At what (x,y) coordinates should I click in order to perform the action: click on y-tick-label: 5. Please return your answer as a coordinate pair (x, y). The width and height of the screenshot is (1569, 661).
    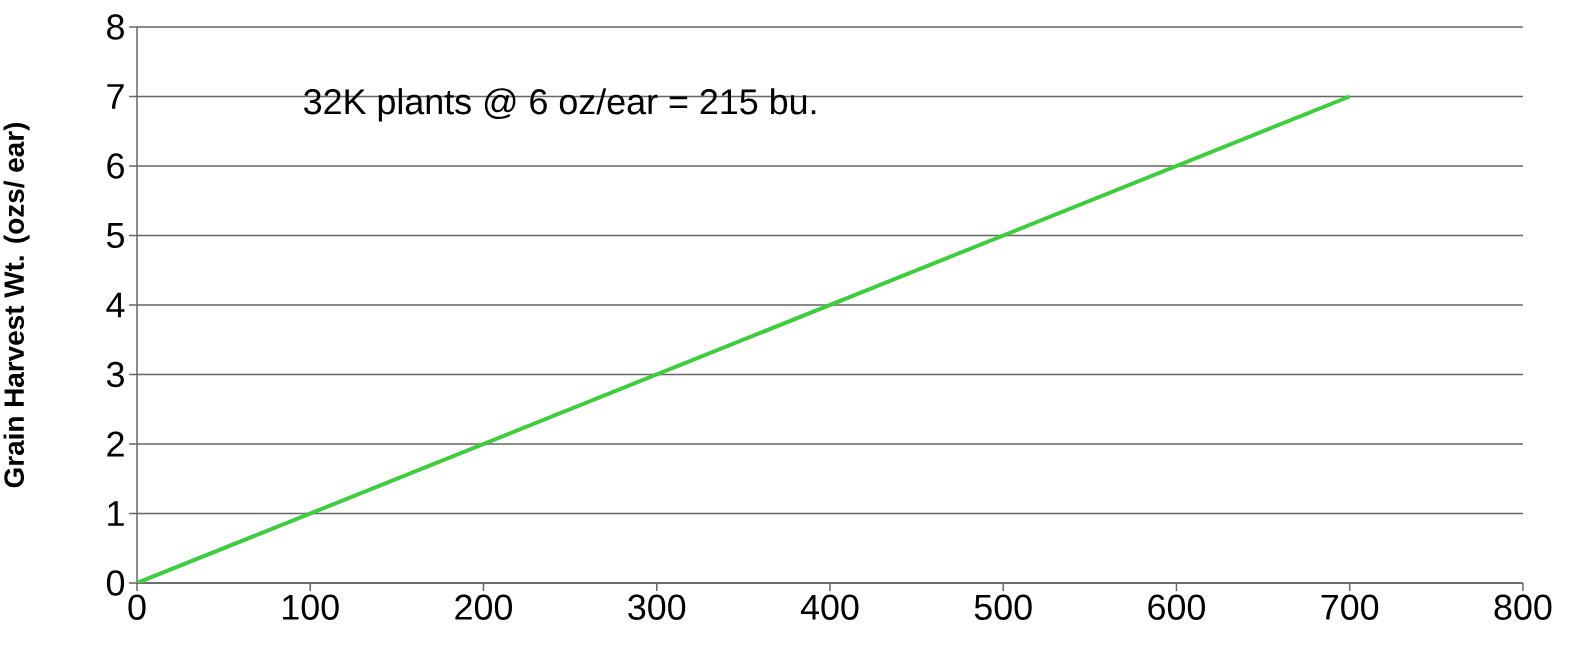
    Looking at the image, I should click on (115, 235).